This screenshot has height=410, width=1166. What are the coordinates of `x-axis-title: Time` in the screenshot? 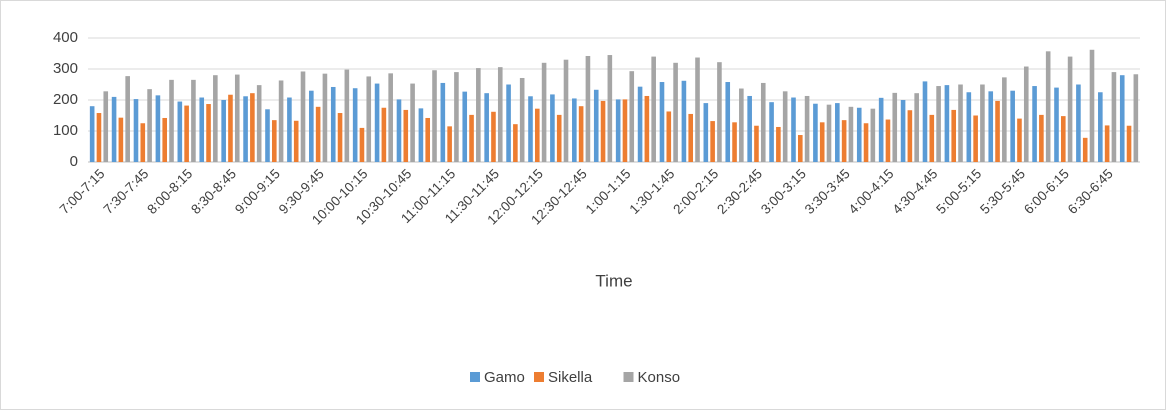 It's located at (613, 280).